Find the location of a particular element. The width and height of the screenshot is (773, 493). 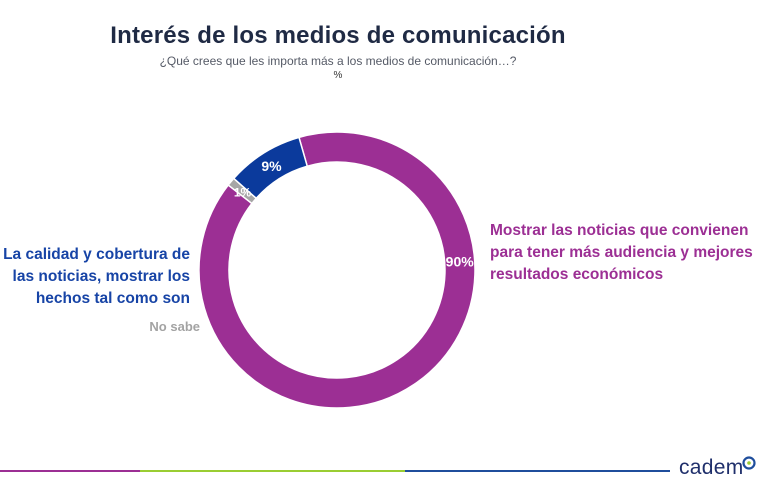

value-label-1: 1% is located at coordinates (243, 192).